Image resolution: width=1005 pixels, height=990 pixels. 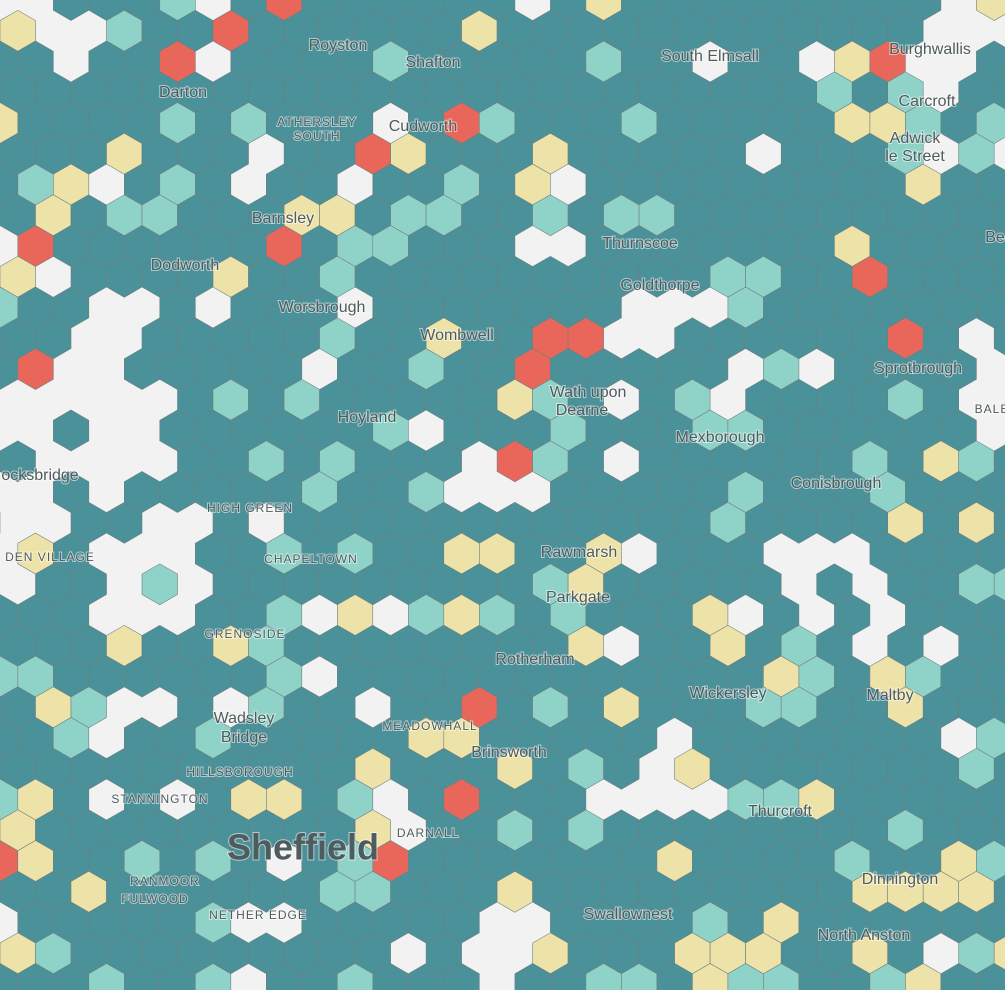 What do you see at coordinates (578, 597) in the screenshot?
I see `place-label: Parkgate` at bounding box center [578, 597].